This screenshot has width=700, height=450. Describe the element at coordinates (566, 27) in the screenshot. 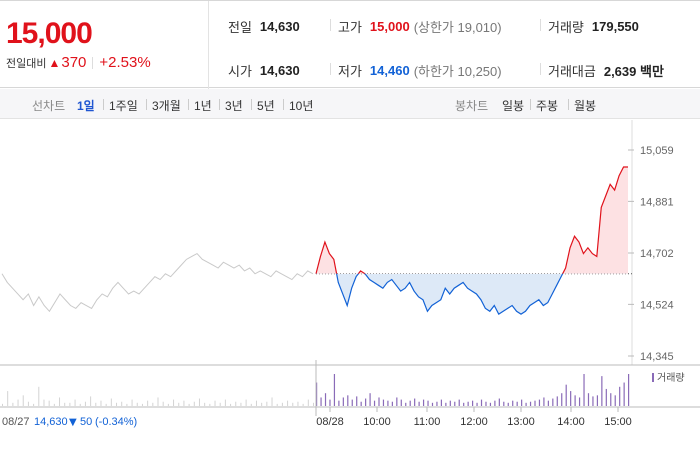

I see `stat-label: 거래량` at that location.